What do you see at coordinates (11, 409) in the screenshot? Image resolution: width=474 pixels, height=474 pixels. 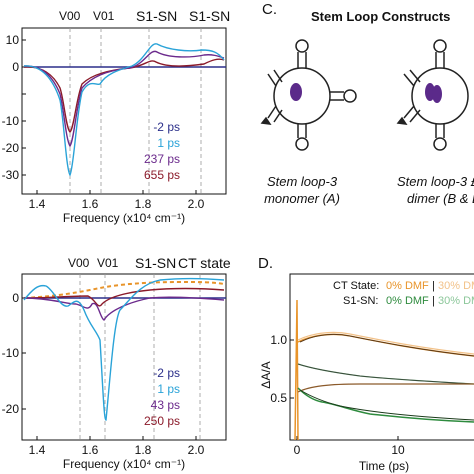 I see `b-ytick-m20: -20` at bounding box center [11, 409].